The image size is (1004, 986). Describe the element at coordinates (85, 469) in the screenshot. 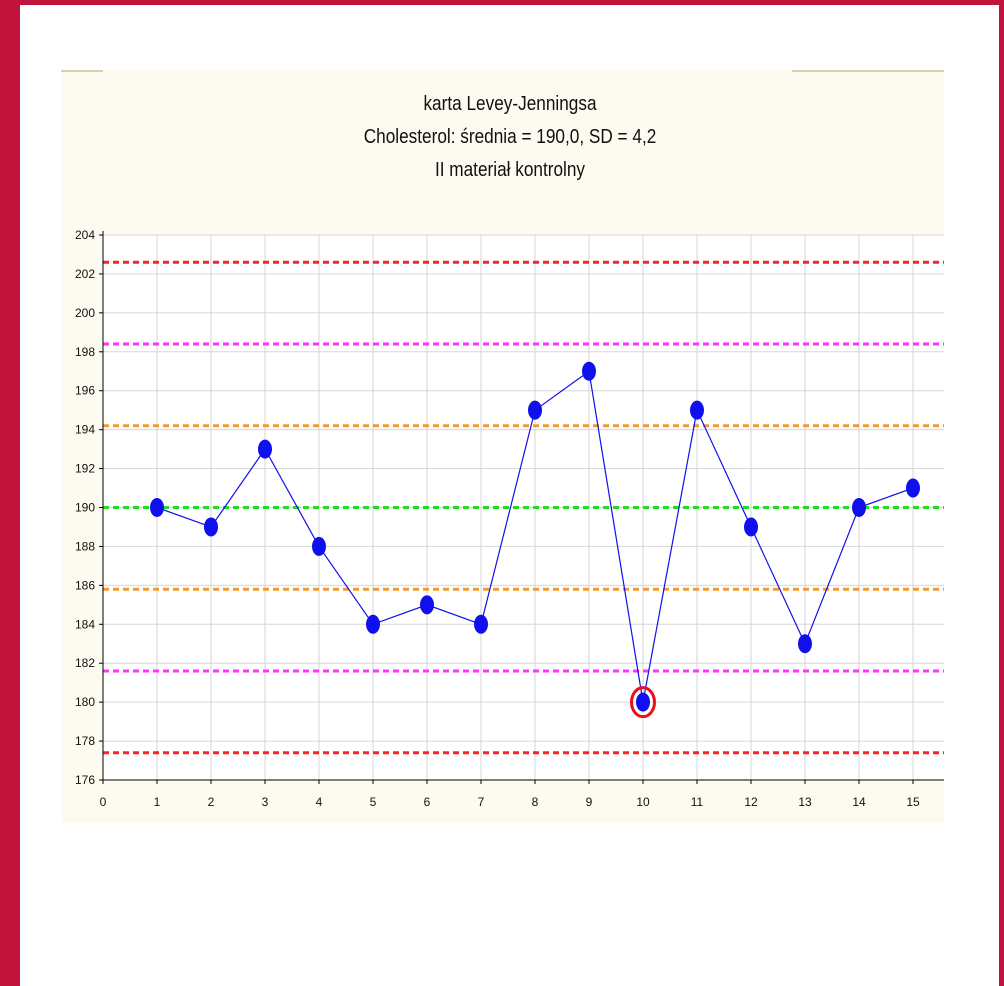

I see `y-tick-label: 192` at that location.